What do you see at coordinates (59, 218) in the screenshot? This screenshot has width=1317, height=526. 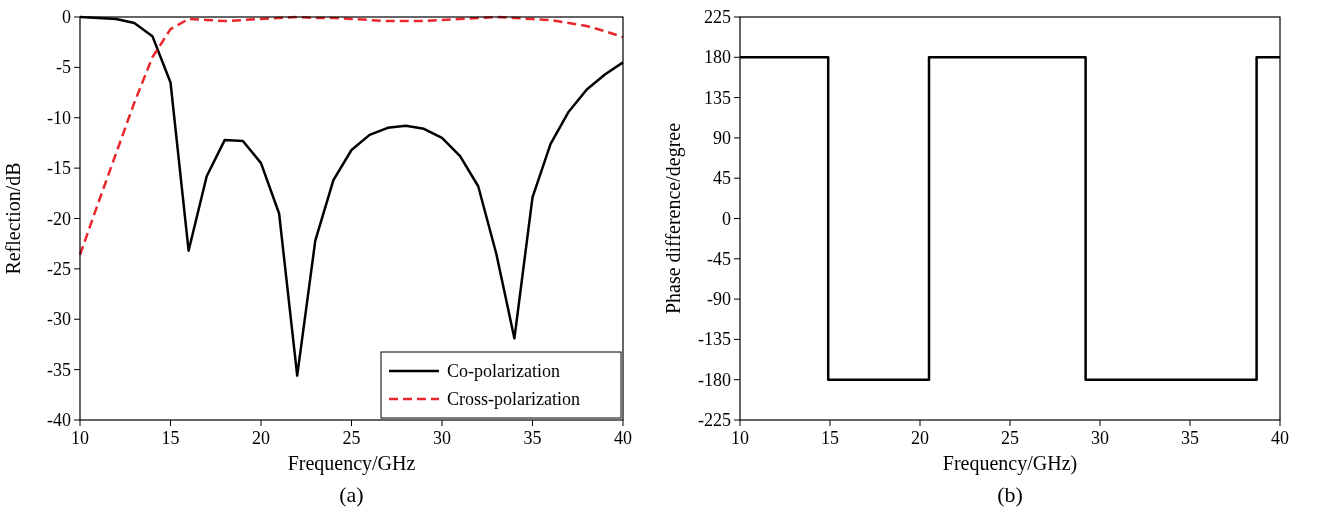 I see `y-tick-label: -20` at bounding box center [59, 218].